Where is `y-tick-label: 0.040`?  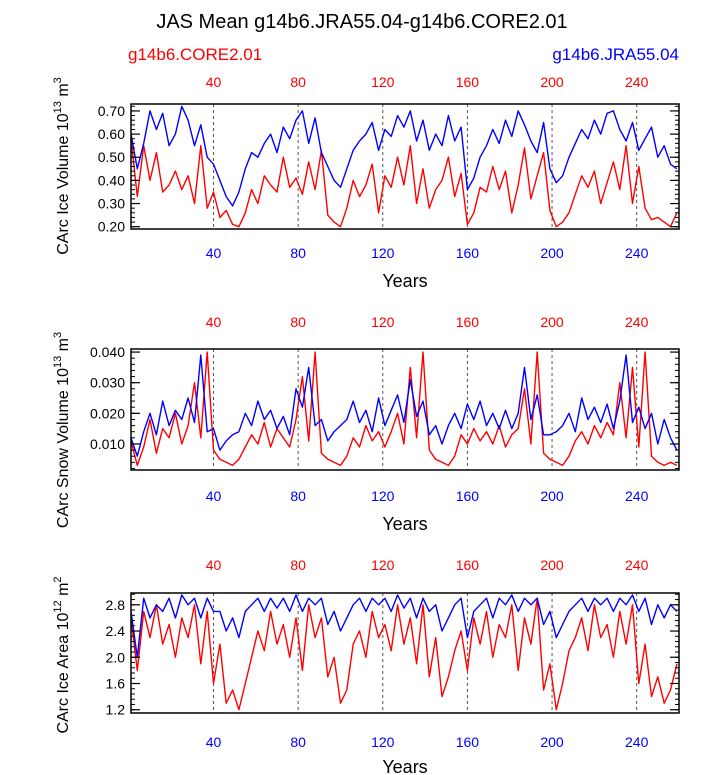 y-tick-label: 0.040 is located at coordinates (107, 352).